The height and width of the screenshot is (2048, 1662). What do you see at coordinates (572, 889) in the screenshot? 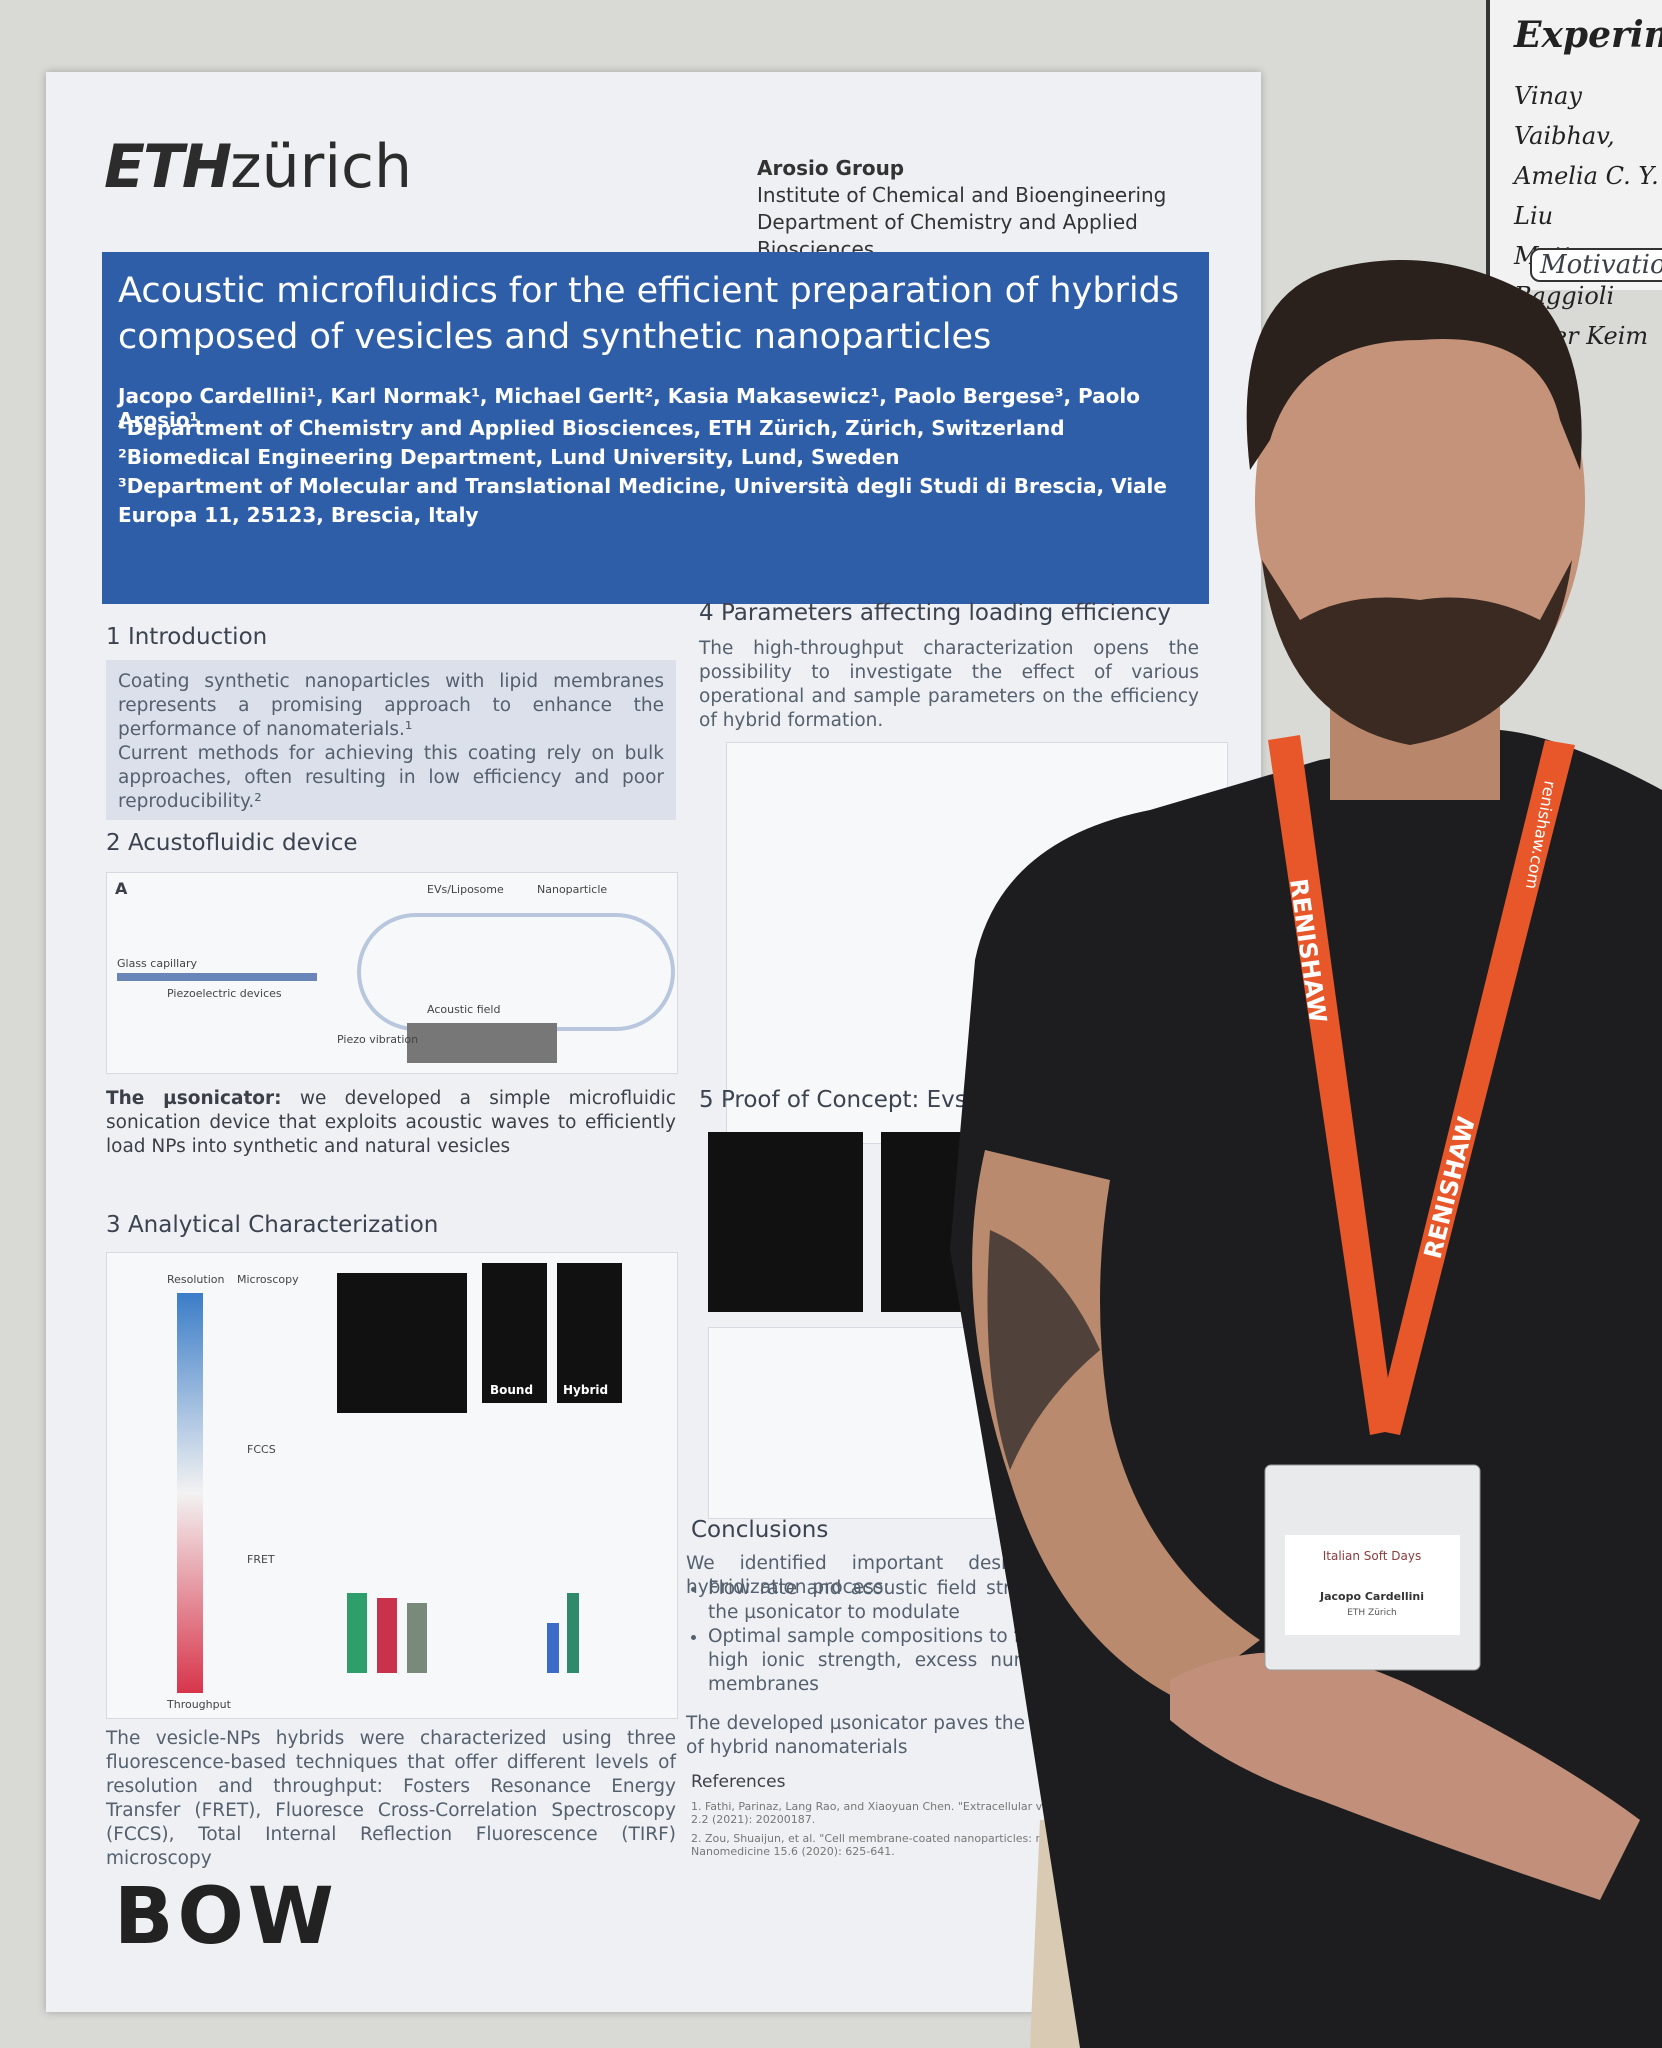
I see `figure-label: Nanoparticle` at bounding box center [572, 889].